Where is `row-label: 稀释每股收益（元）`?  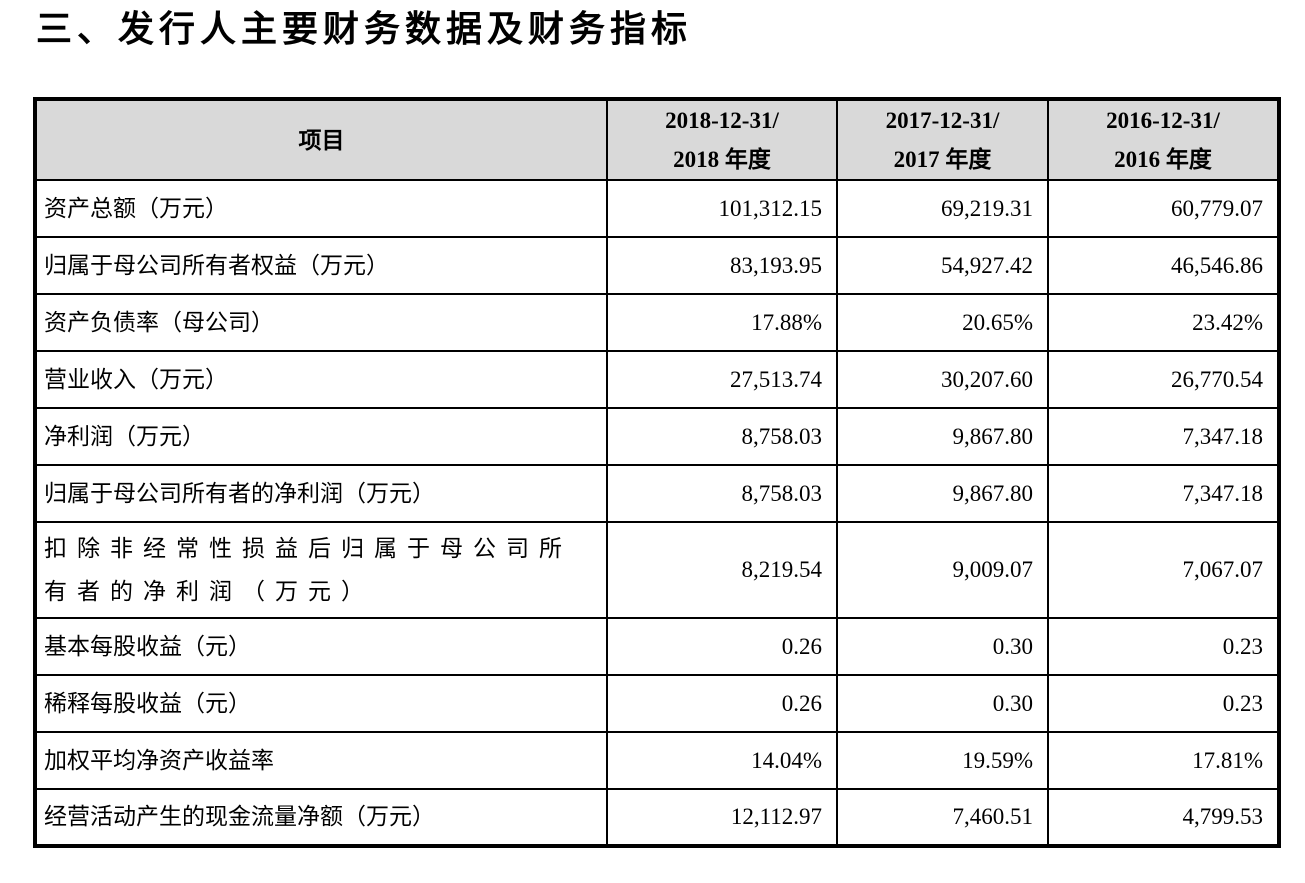 row-label: 稀释每股收益（元） is located at coordinates (321, 703).